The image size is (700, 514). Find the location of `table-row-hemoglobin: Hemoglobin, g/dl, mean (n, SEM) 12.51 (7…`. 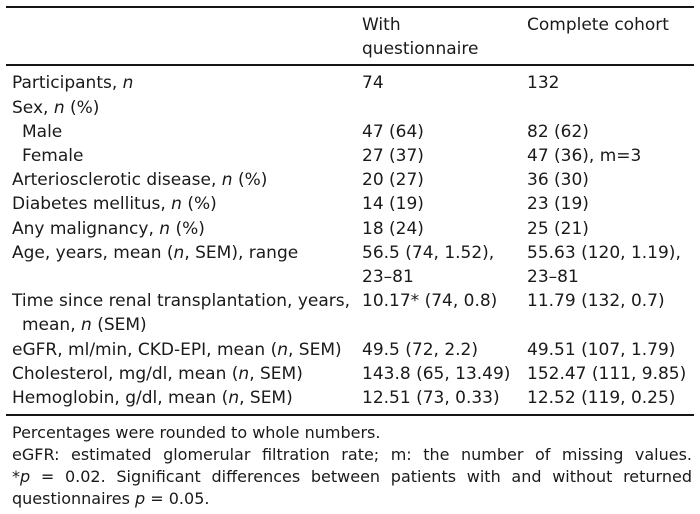

table-row-hemoglobin: Hemoglobin, g/dl, mean (n, SEM) 12.51 (7… is located at coordinates (352, 398).